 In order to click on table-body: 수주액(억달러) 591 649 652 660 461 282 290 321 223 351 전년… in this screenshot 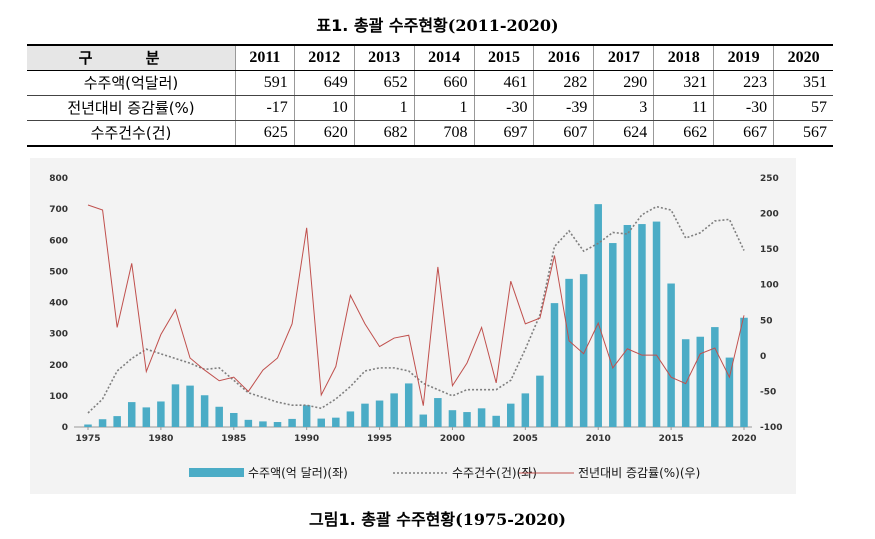, I will do `click(430, 108)`.